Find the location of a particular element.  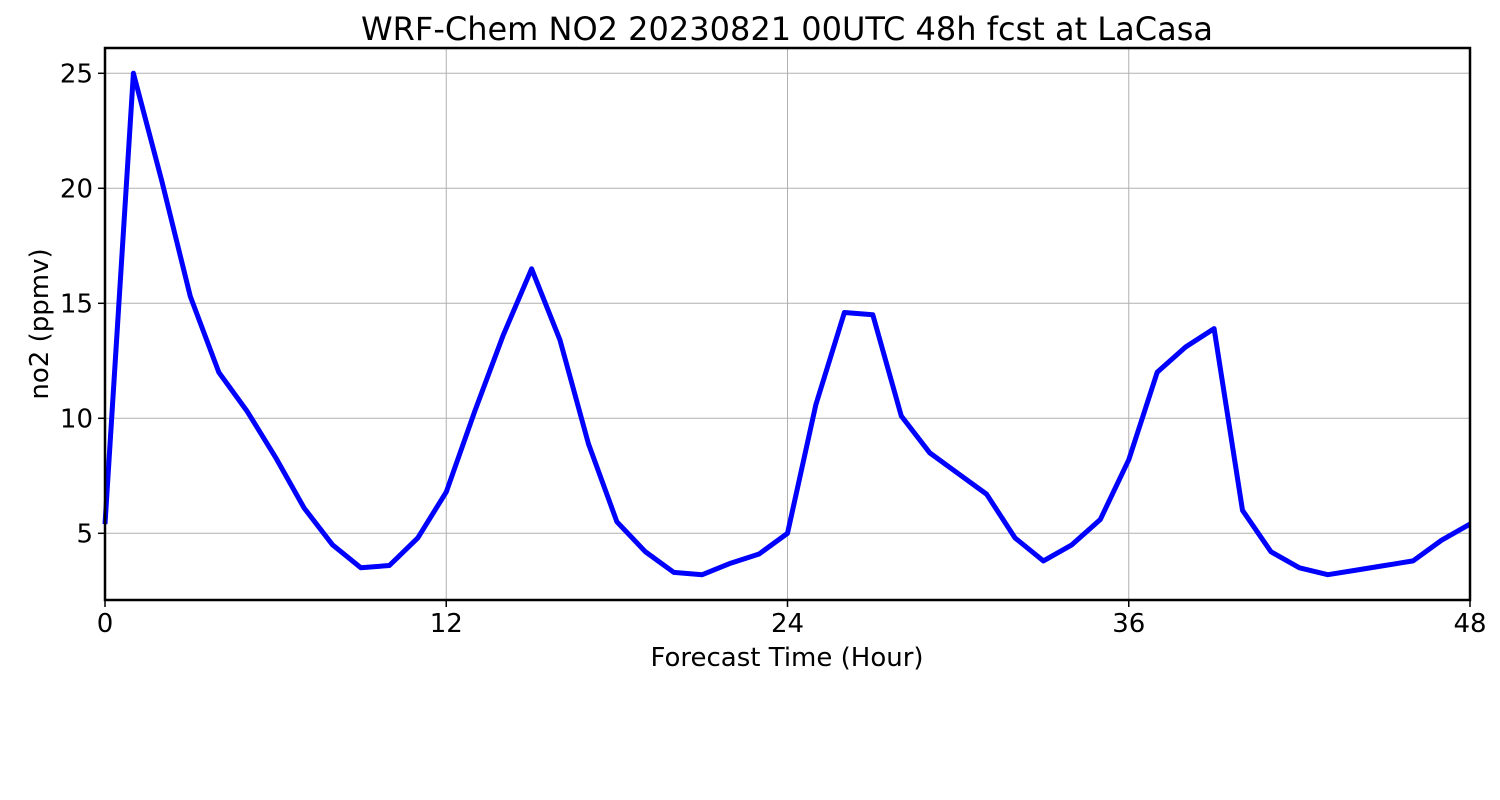

x-axis-label: Forecast Time (Hour) is located at coordinates (786, 658).